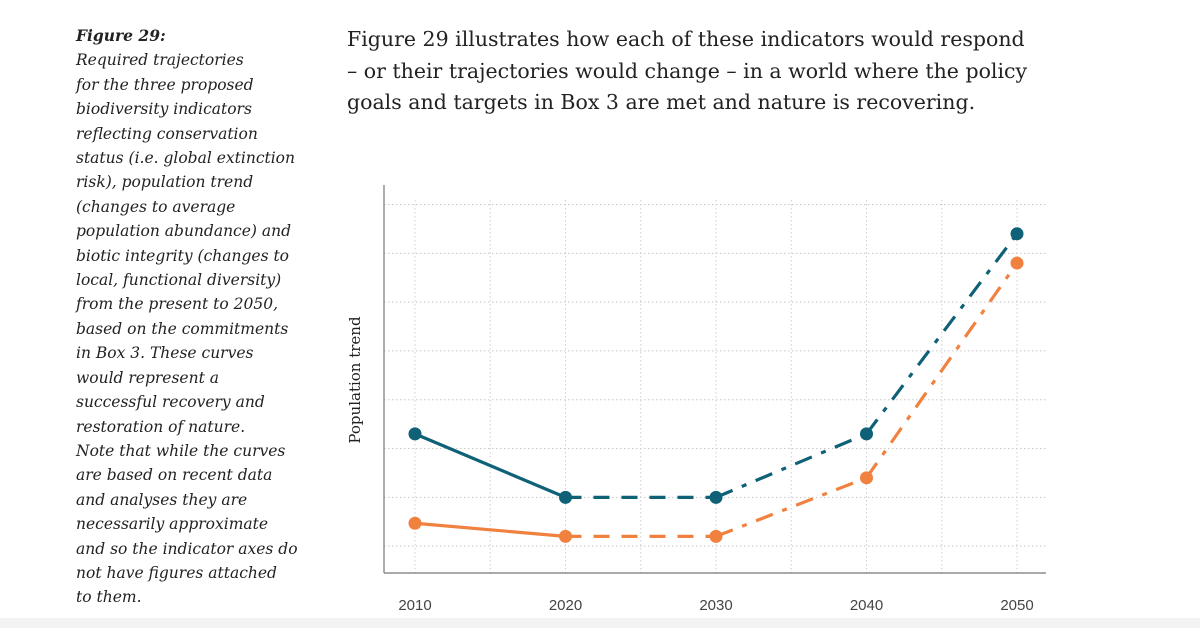 The height and width of the screenshot is (628, 1200). What do you see at coordinates (167, 133) in the screenshot?
I see `caption-line: reflecting conservation` at bounding box center [167, 133].